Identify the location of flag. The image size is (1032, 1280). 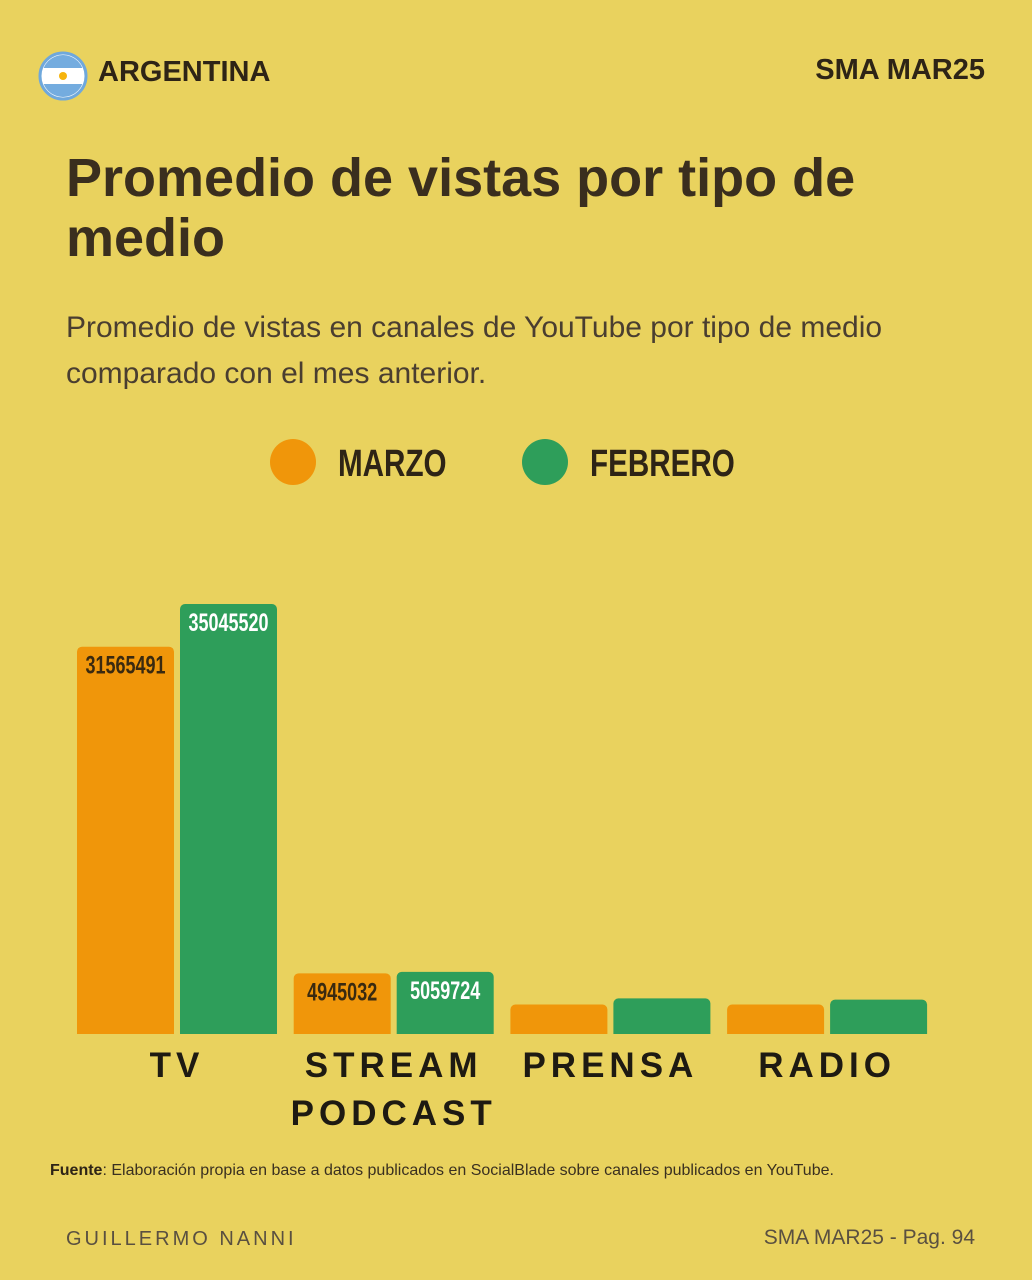
(63, 76).